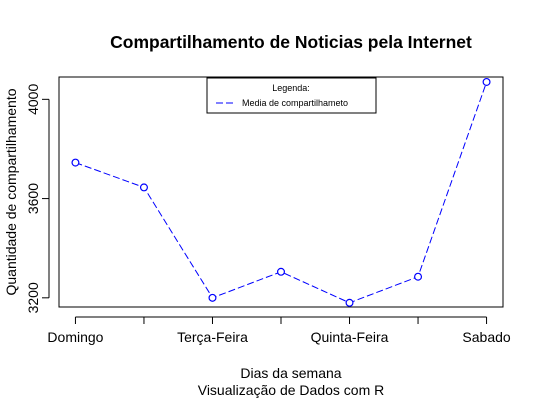 This screenshot has height=403, width=544. Describe the element at coordinates (212, 337) in the screenshot. I see `x-tick-label: Terça-Feira` at that location.